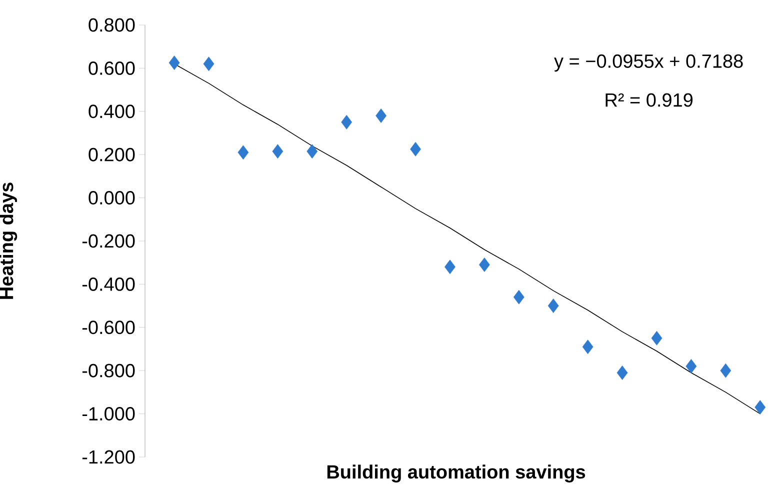 The image size is (777, 486). Describe the element at coordinates (649, 100) in the screenshot. I see `annotation: R² = 0.919` at that location.